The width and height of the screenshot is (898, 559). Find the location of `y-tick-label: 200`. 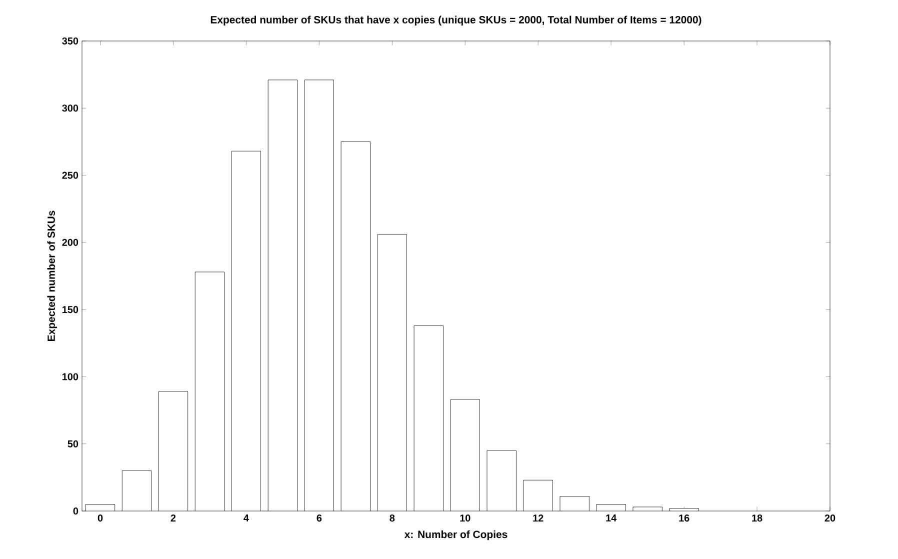

y-tick-label: 200 is located at coordinates (70, 242).